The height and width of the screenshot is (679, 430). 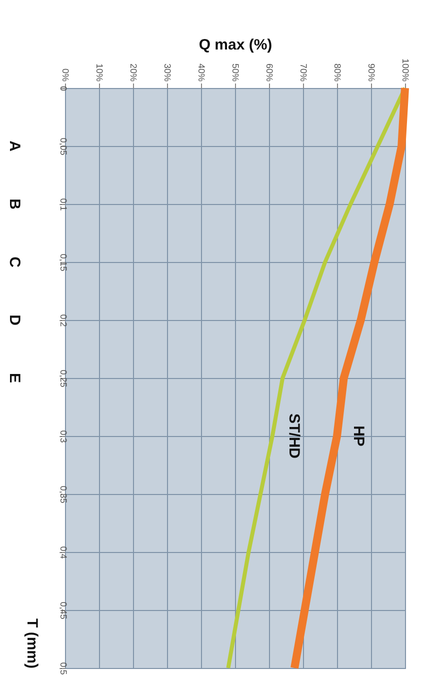 I want to click on x-tick-label: 0%, so click(x=65, y=75).